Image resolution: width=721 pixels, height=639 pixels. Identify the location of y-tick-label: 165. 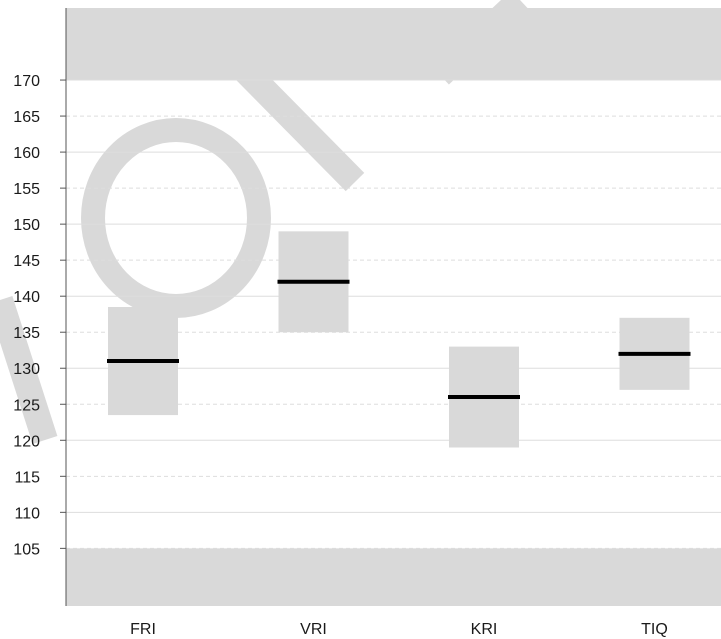
(26, 117).